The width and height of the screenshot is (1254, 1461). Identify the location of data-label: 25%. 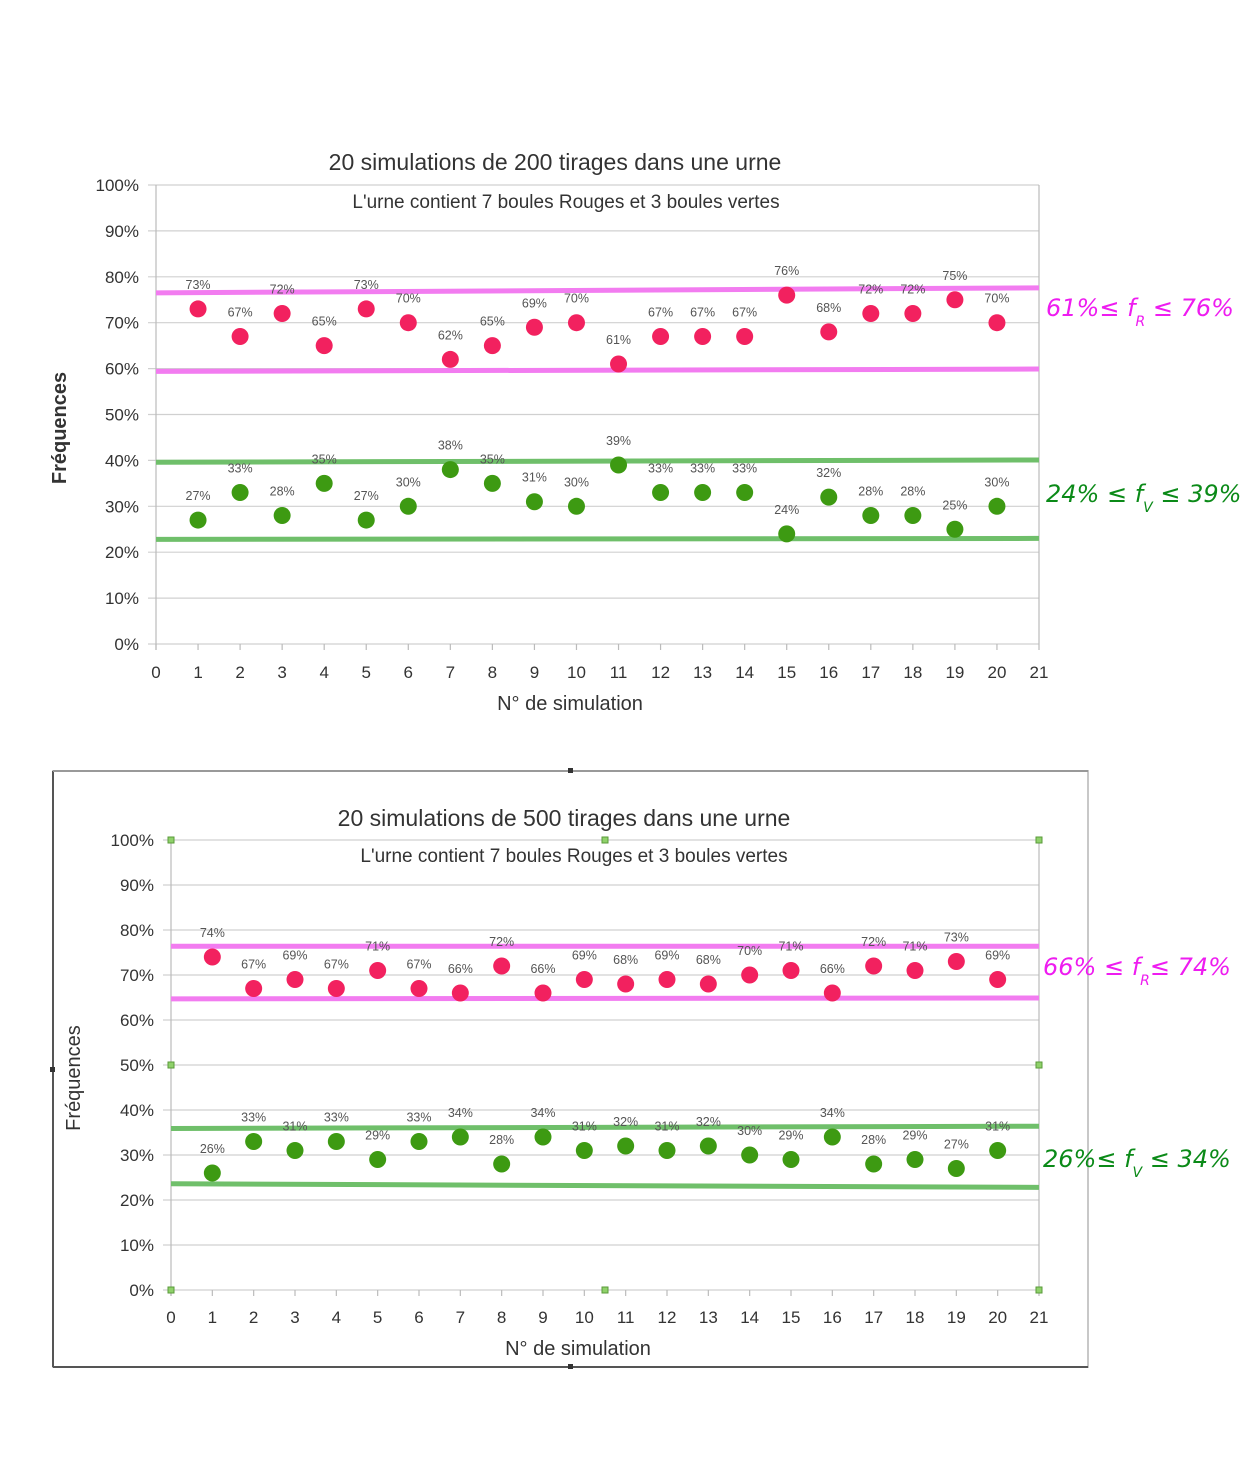
(954, 505).